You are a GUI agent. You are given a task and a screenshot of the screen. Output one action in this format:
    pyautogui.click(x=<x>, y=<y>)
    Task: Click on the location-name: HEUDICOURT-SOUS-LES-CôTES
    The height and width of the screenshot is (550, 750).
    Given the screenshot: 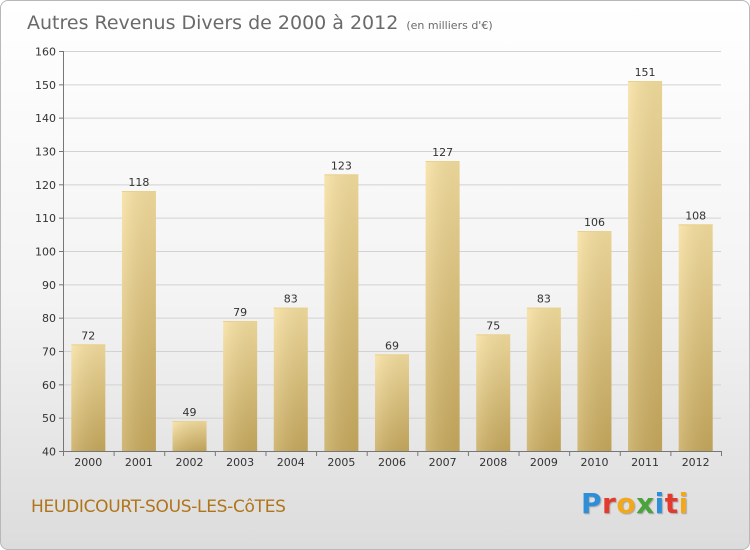 What is the action you would take?
    pyautogui.click(x=158, y=507)
    